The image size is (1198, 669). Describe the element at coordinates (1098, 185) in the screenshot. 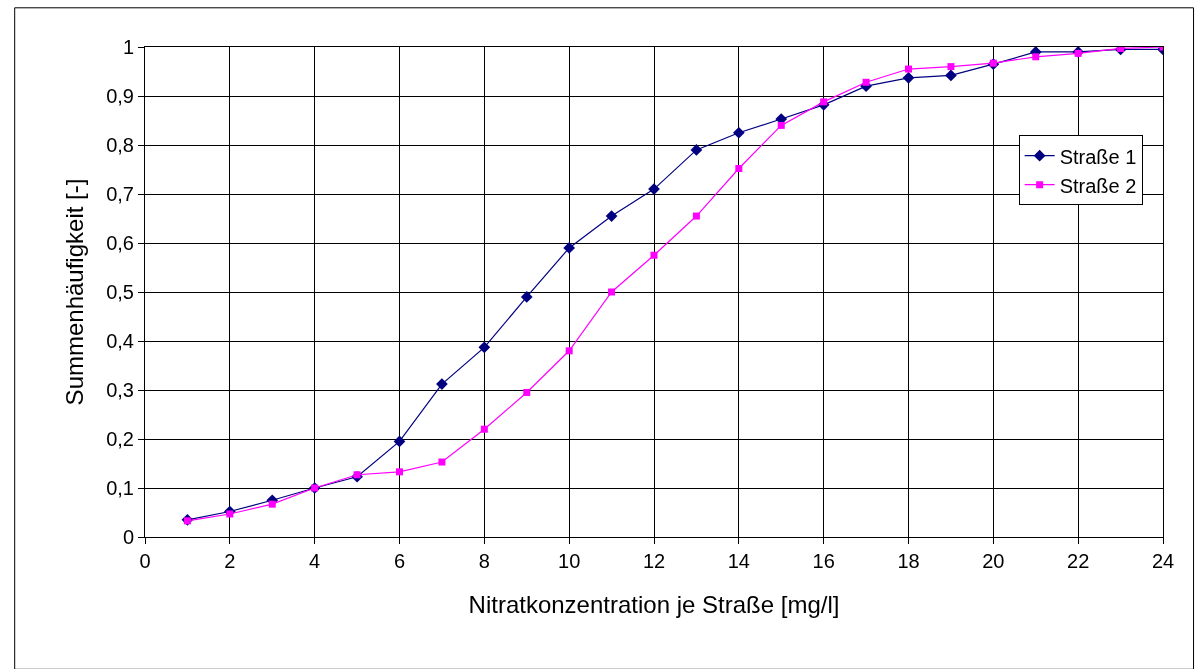

I see `legend-label: Straße 2` at that location.